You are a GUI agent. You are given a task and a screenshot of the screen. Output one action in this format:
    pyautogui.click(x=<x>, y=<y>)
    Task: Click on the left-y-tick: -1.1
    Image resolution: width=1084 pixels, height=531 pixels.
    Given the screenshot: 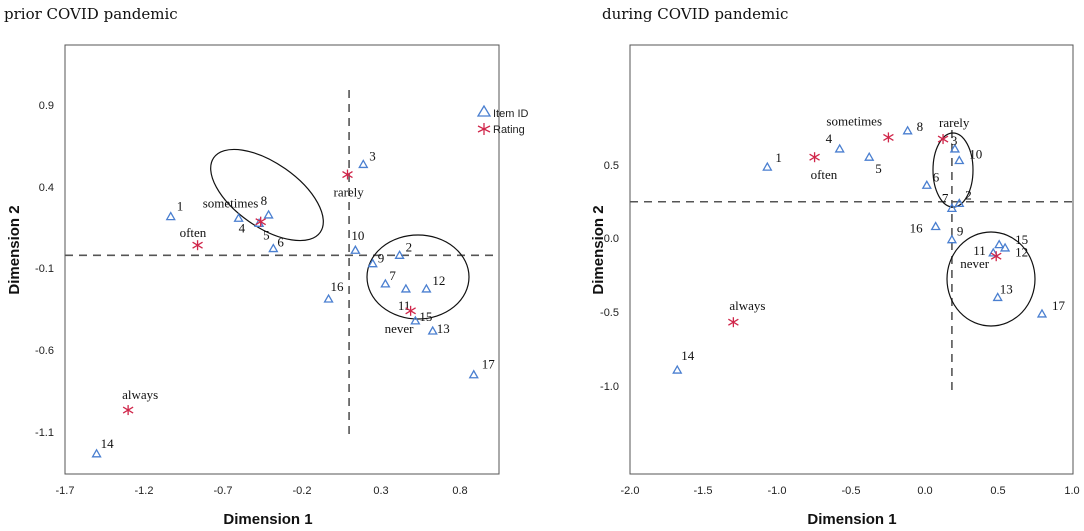 What is the action you would take?
    pyautogui.click(x=44, y=433)
    